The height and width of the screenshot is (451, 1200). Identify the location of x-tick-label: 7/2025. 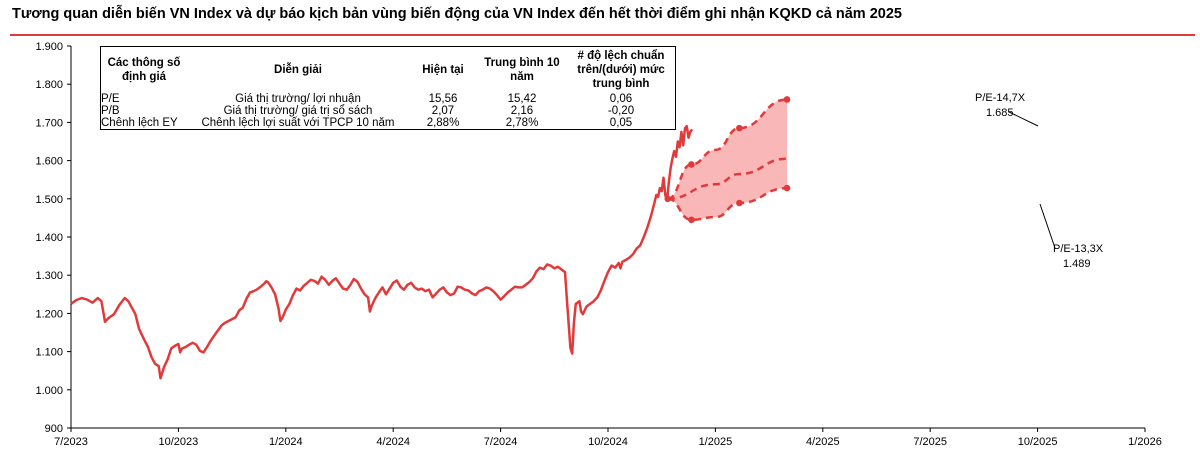
(930, 442).